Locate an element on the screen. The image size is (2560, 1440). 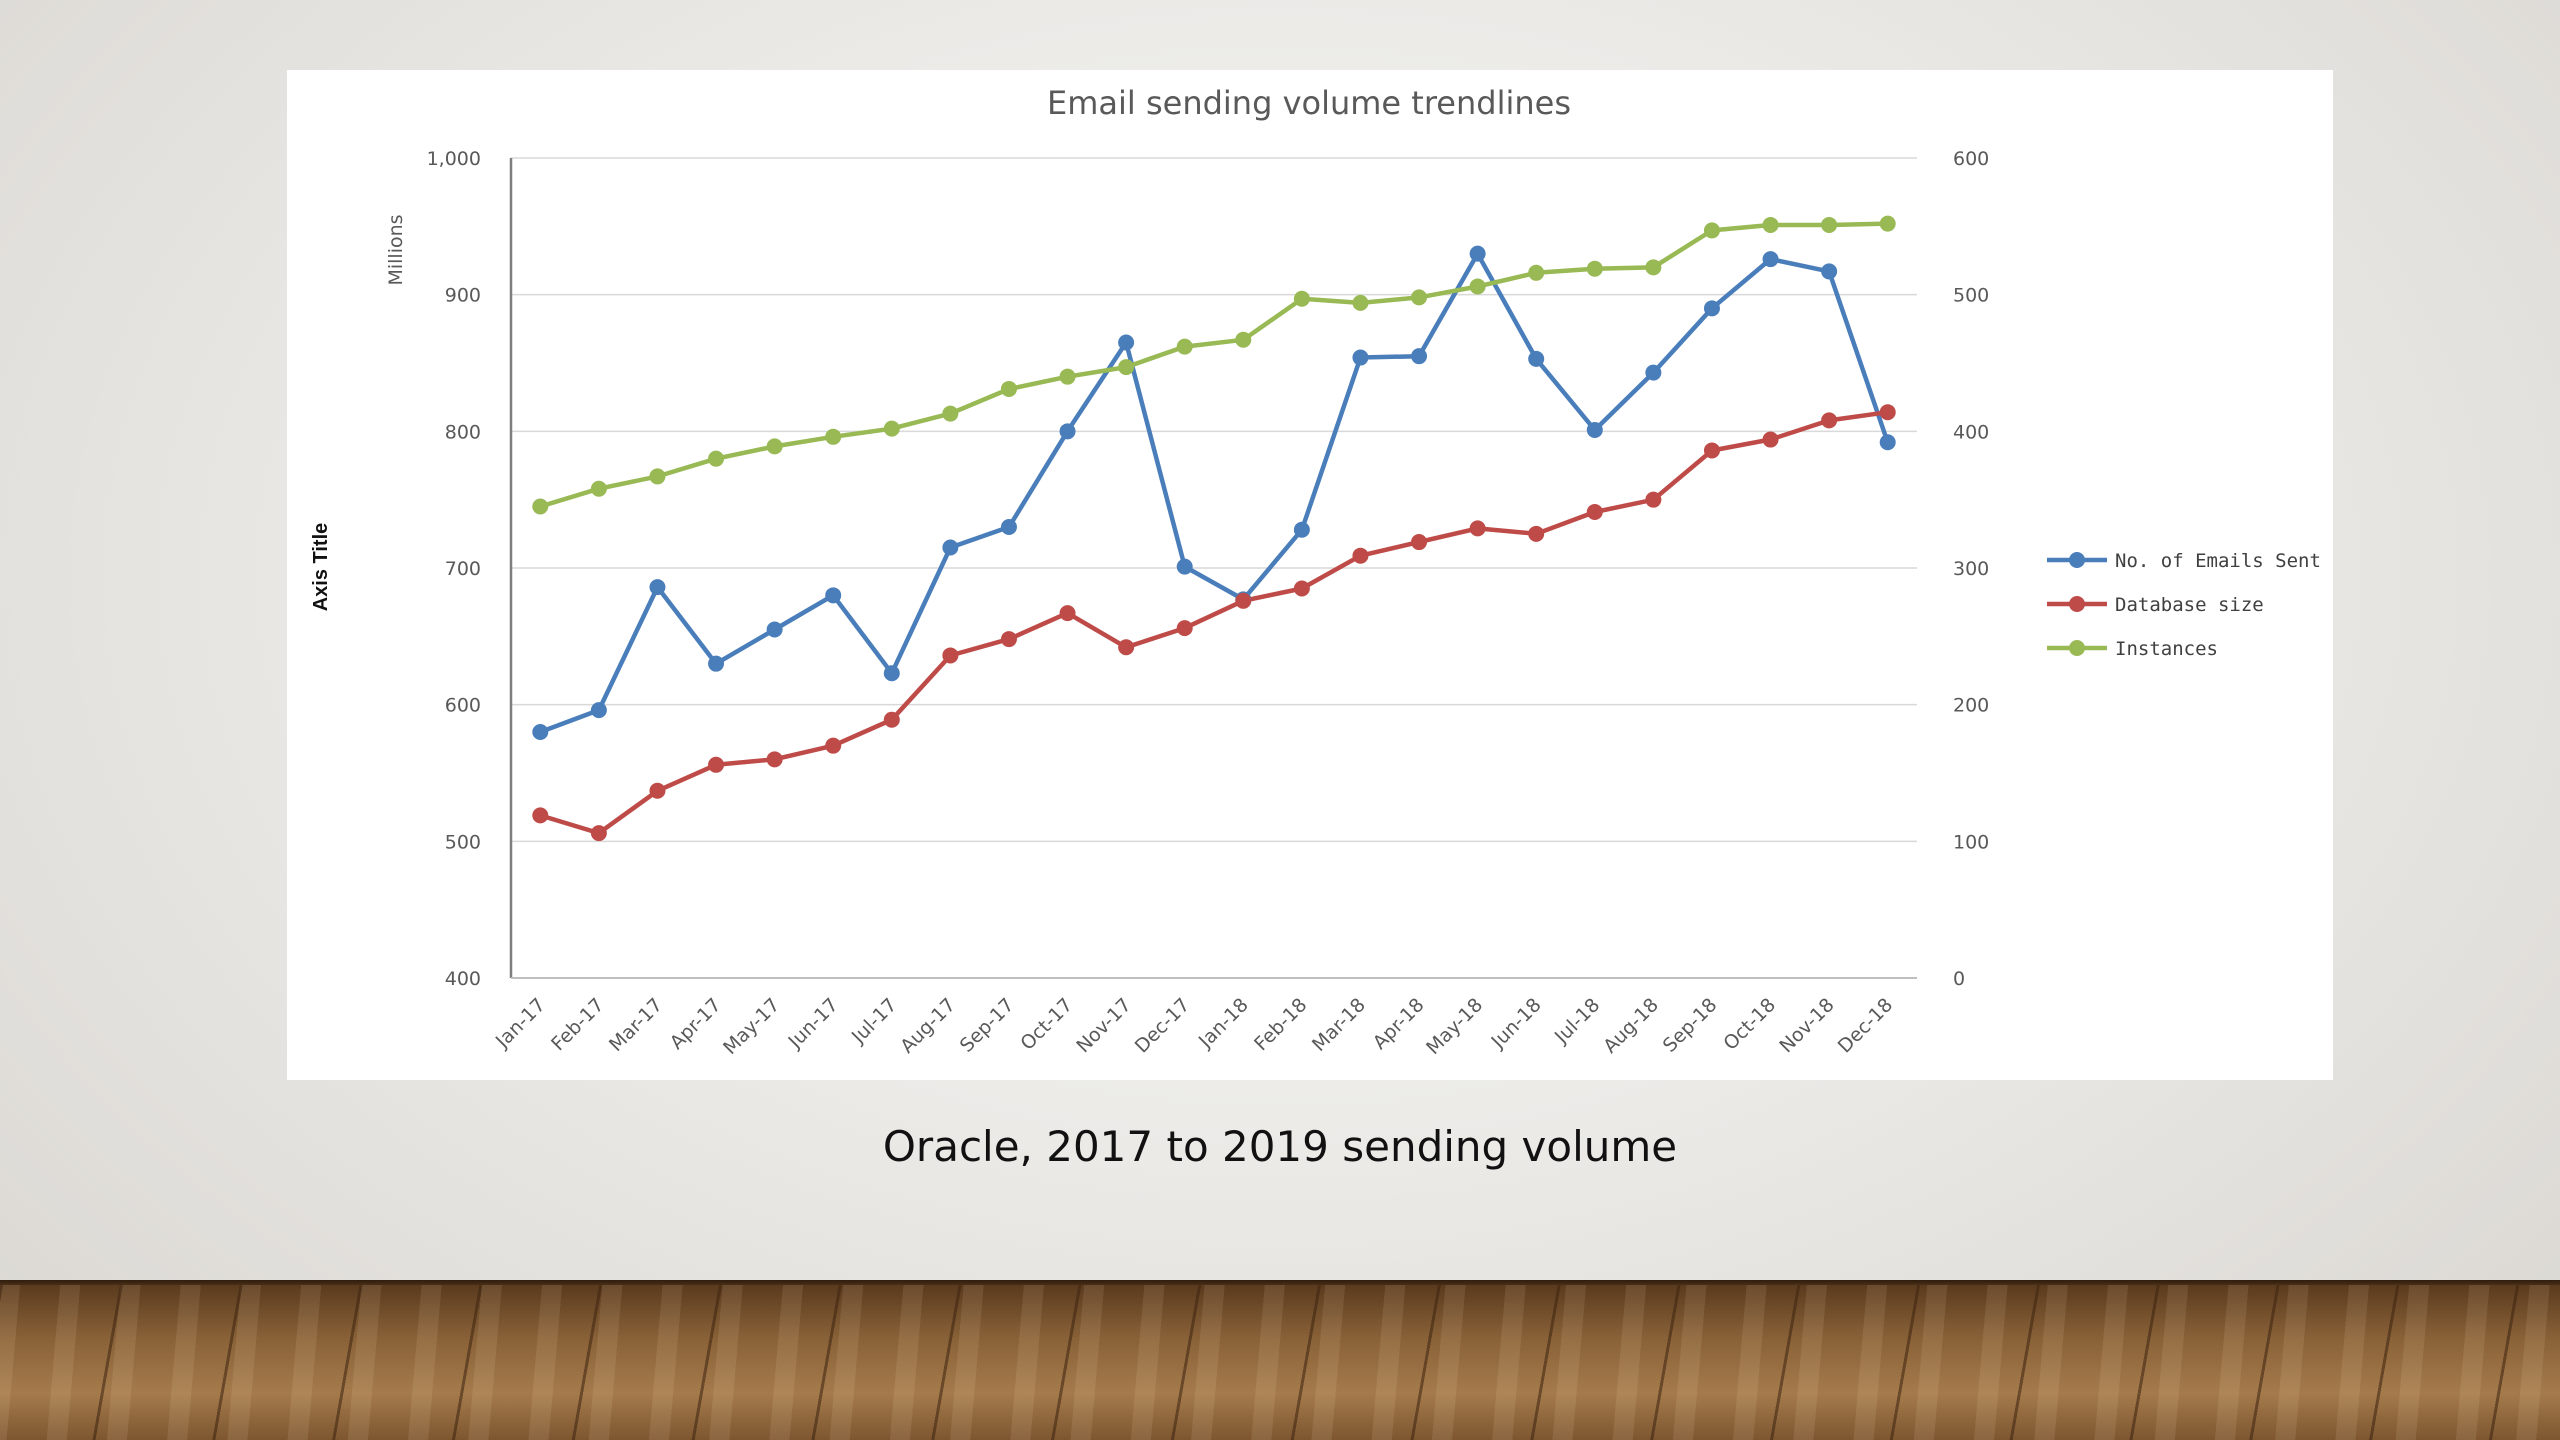
slide-caption: Oracle, 2017 to 2019 sending volume is located at coordinates (1280, 1146).